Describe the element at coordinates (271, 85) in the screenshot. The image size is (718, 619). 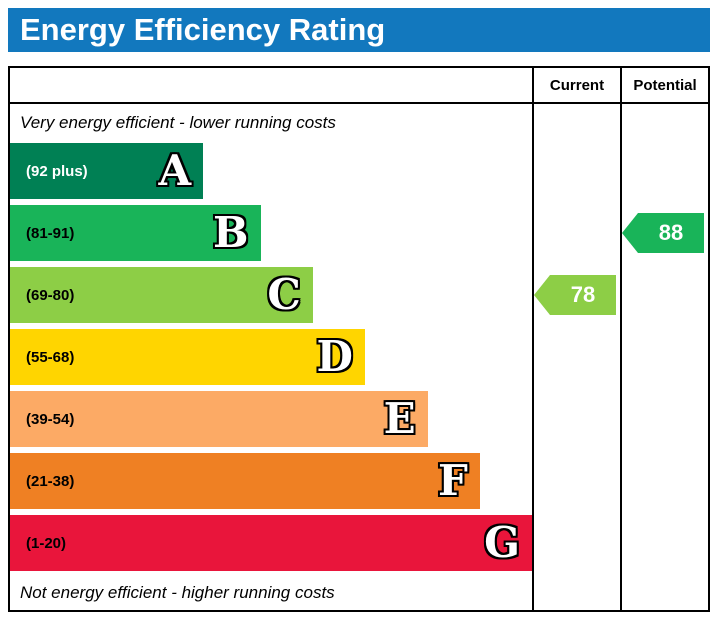
I see `header-spacer` at that location.